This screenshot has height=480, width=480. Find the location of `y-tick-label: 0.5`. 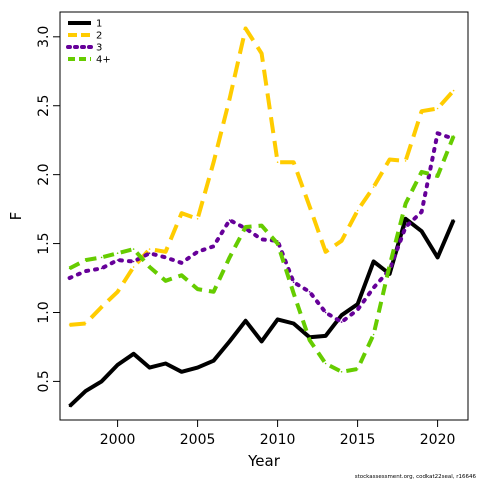

y-tick-label: 0.5 is located at coordinates (44, 381).